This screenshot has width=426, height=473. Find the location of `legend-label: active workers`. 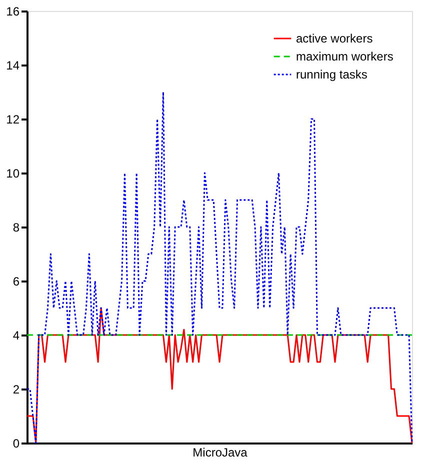

legend-label: active workers is located at coordinates (334, 39).